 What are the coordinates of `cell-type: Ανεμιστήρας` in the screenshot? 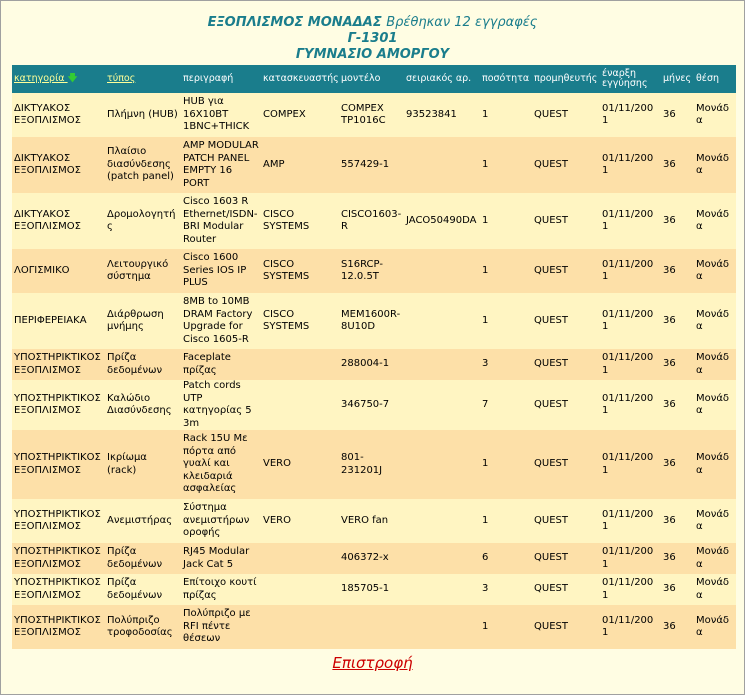 It's located at (143, 521).